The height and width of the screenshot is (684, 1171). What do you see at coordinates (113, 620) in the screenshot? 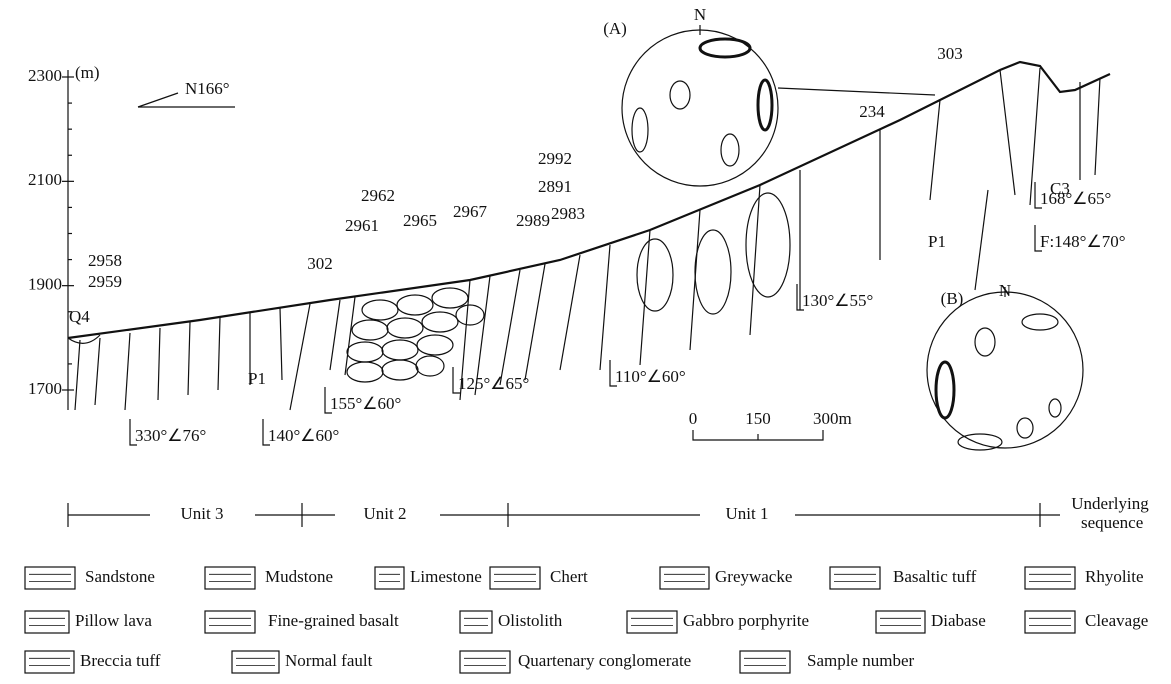
I see `legend-label: Pillow lava` at bounding box center [113, 620].